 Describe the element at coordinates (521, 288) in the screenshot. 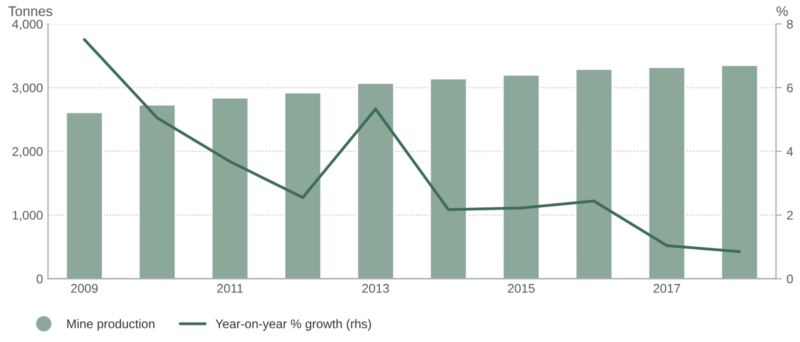

I see `x-tick-label: 2015` at that location.